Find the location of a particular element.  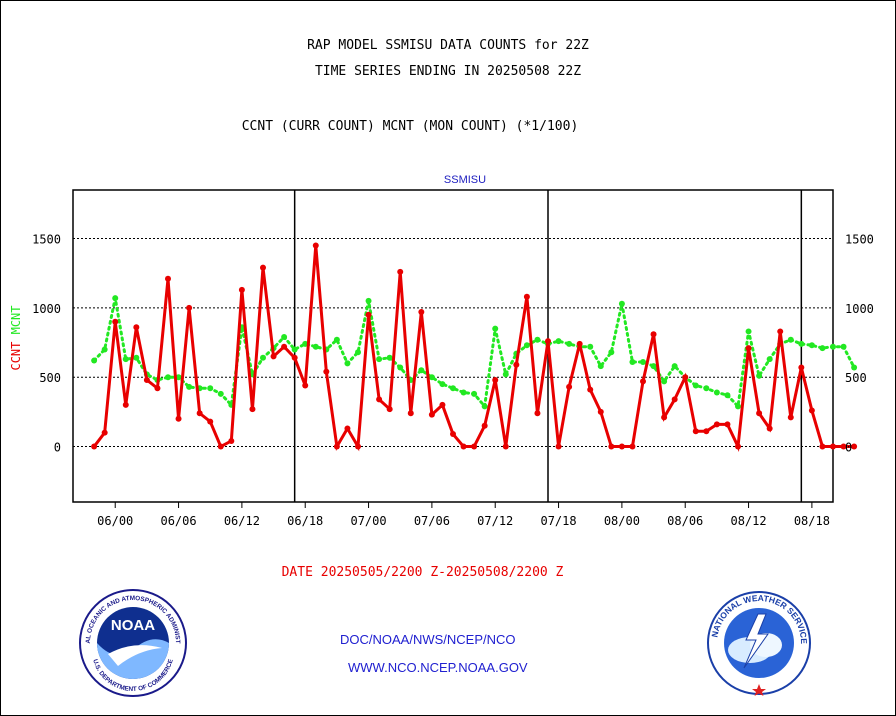

x-tick-label: 07/06 is located at coordinates (432, 521).